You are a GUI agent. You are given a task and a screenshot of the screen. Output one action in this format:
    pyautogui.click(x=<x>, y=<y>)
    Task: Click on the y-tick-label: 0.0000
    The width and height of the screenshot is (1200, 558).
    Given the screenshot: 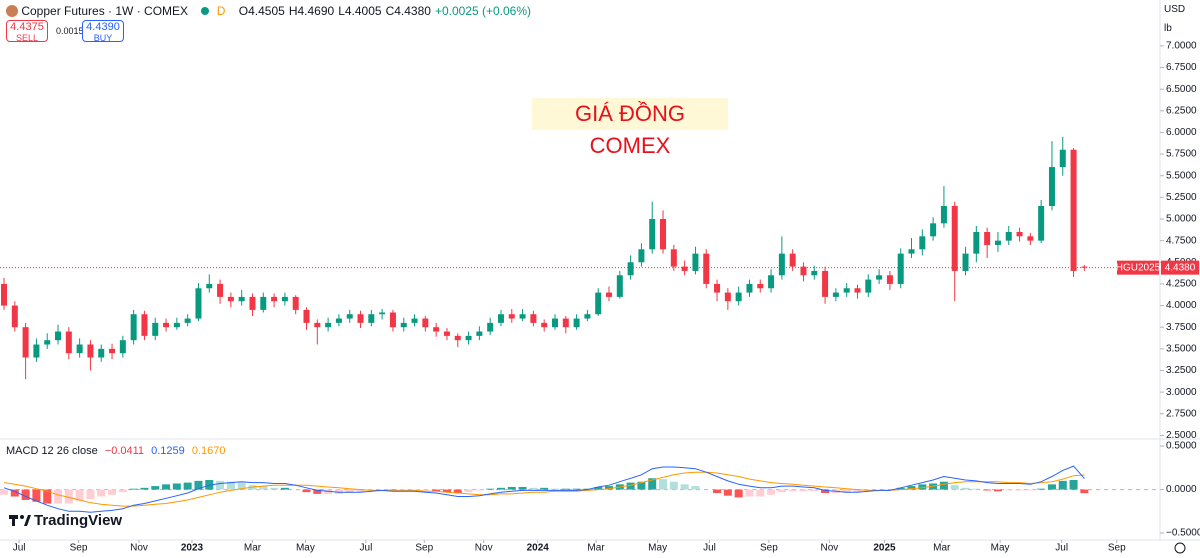 What is the action you would take?
    pyautogui.click(x=1181, y=489)
    